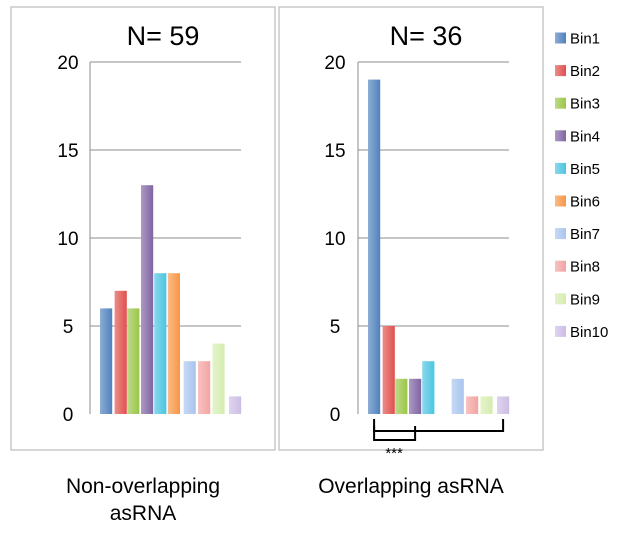 The height and width of the screenshot is (534, 635). What do you see at coordinates (585, 234) in the screenshot?
I see `legend-label: Bin7` at bounding box center [585, 234].